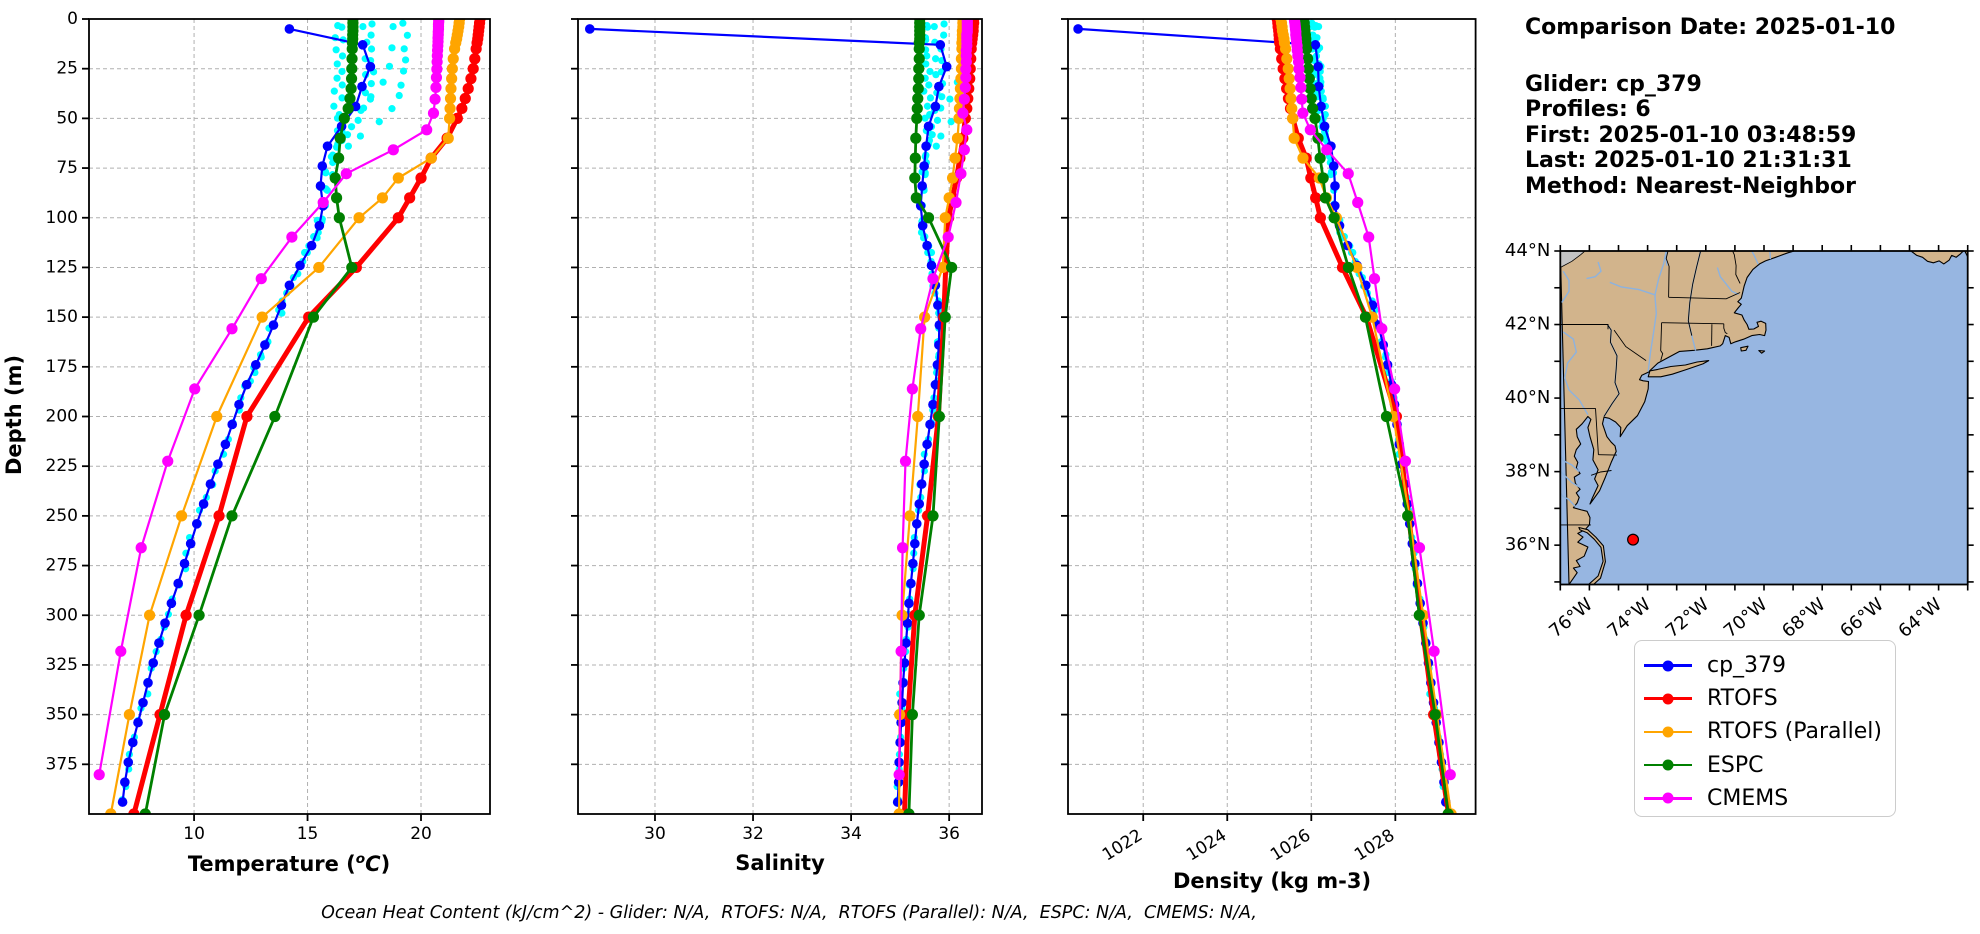 The width and height of the screenshot is (1980, 934). Describe the element at coordinates (62, 267) in the screenshot. I see `svg-text: 125` at that location.